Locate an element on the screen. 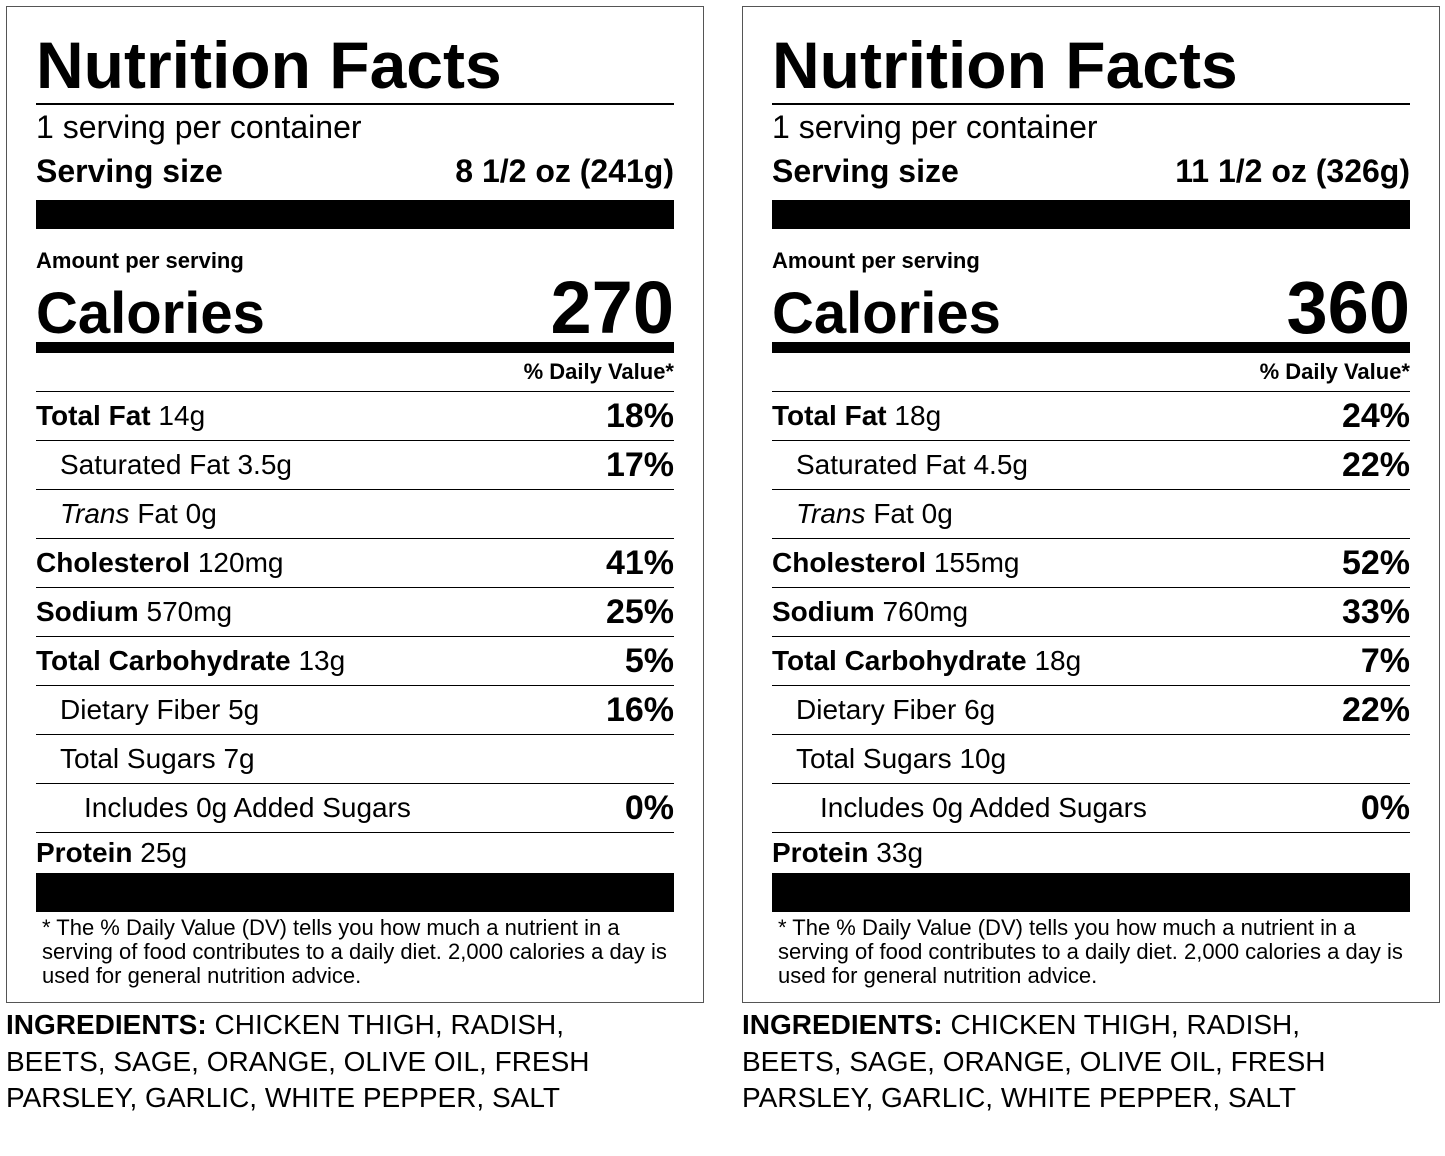  daily-value: 52% is located at coordinates (1375, 562).